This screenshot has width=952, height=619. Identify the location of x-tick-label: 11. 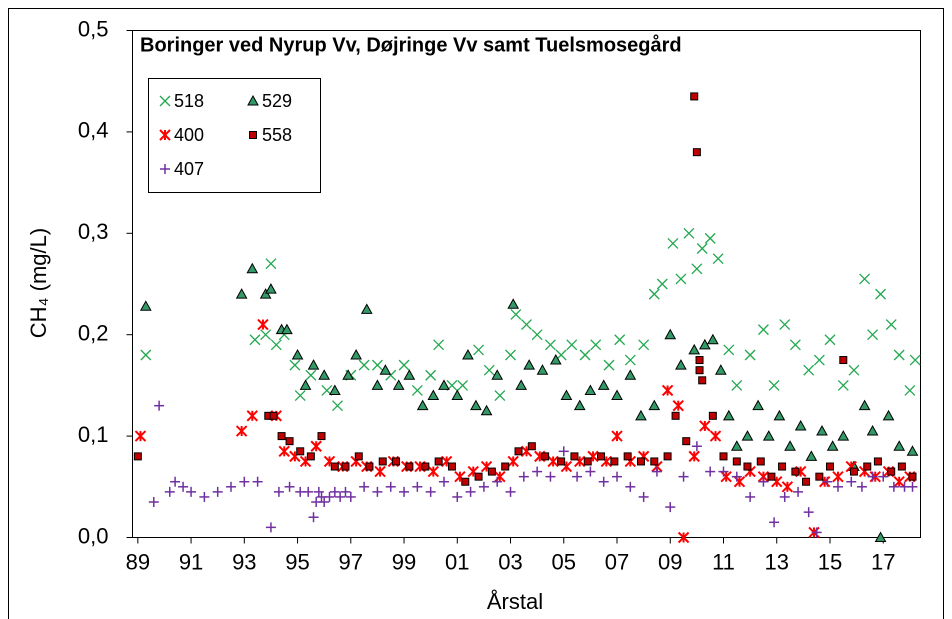
(723, 561).